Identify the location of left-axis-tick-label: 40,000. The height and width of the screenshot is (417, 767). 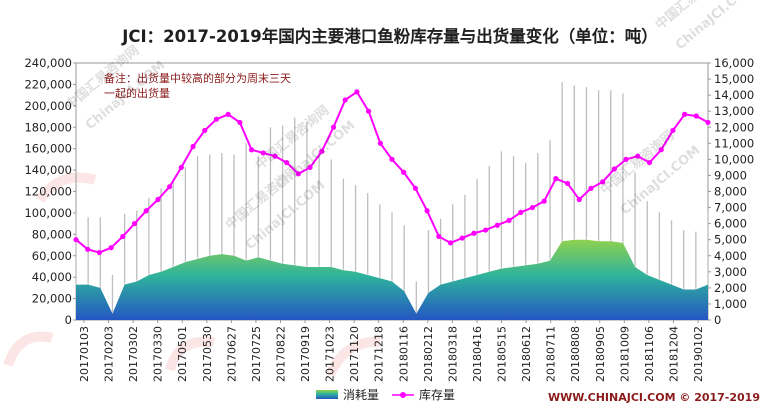
(52, 277).